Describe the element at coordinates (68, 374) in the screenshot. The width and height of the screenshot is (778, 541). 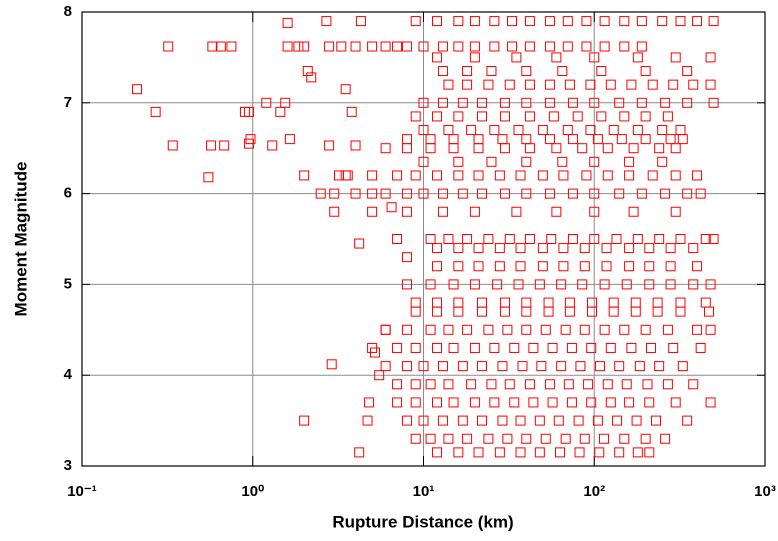
I see `y-tick-label: 4` at that location.